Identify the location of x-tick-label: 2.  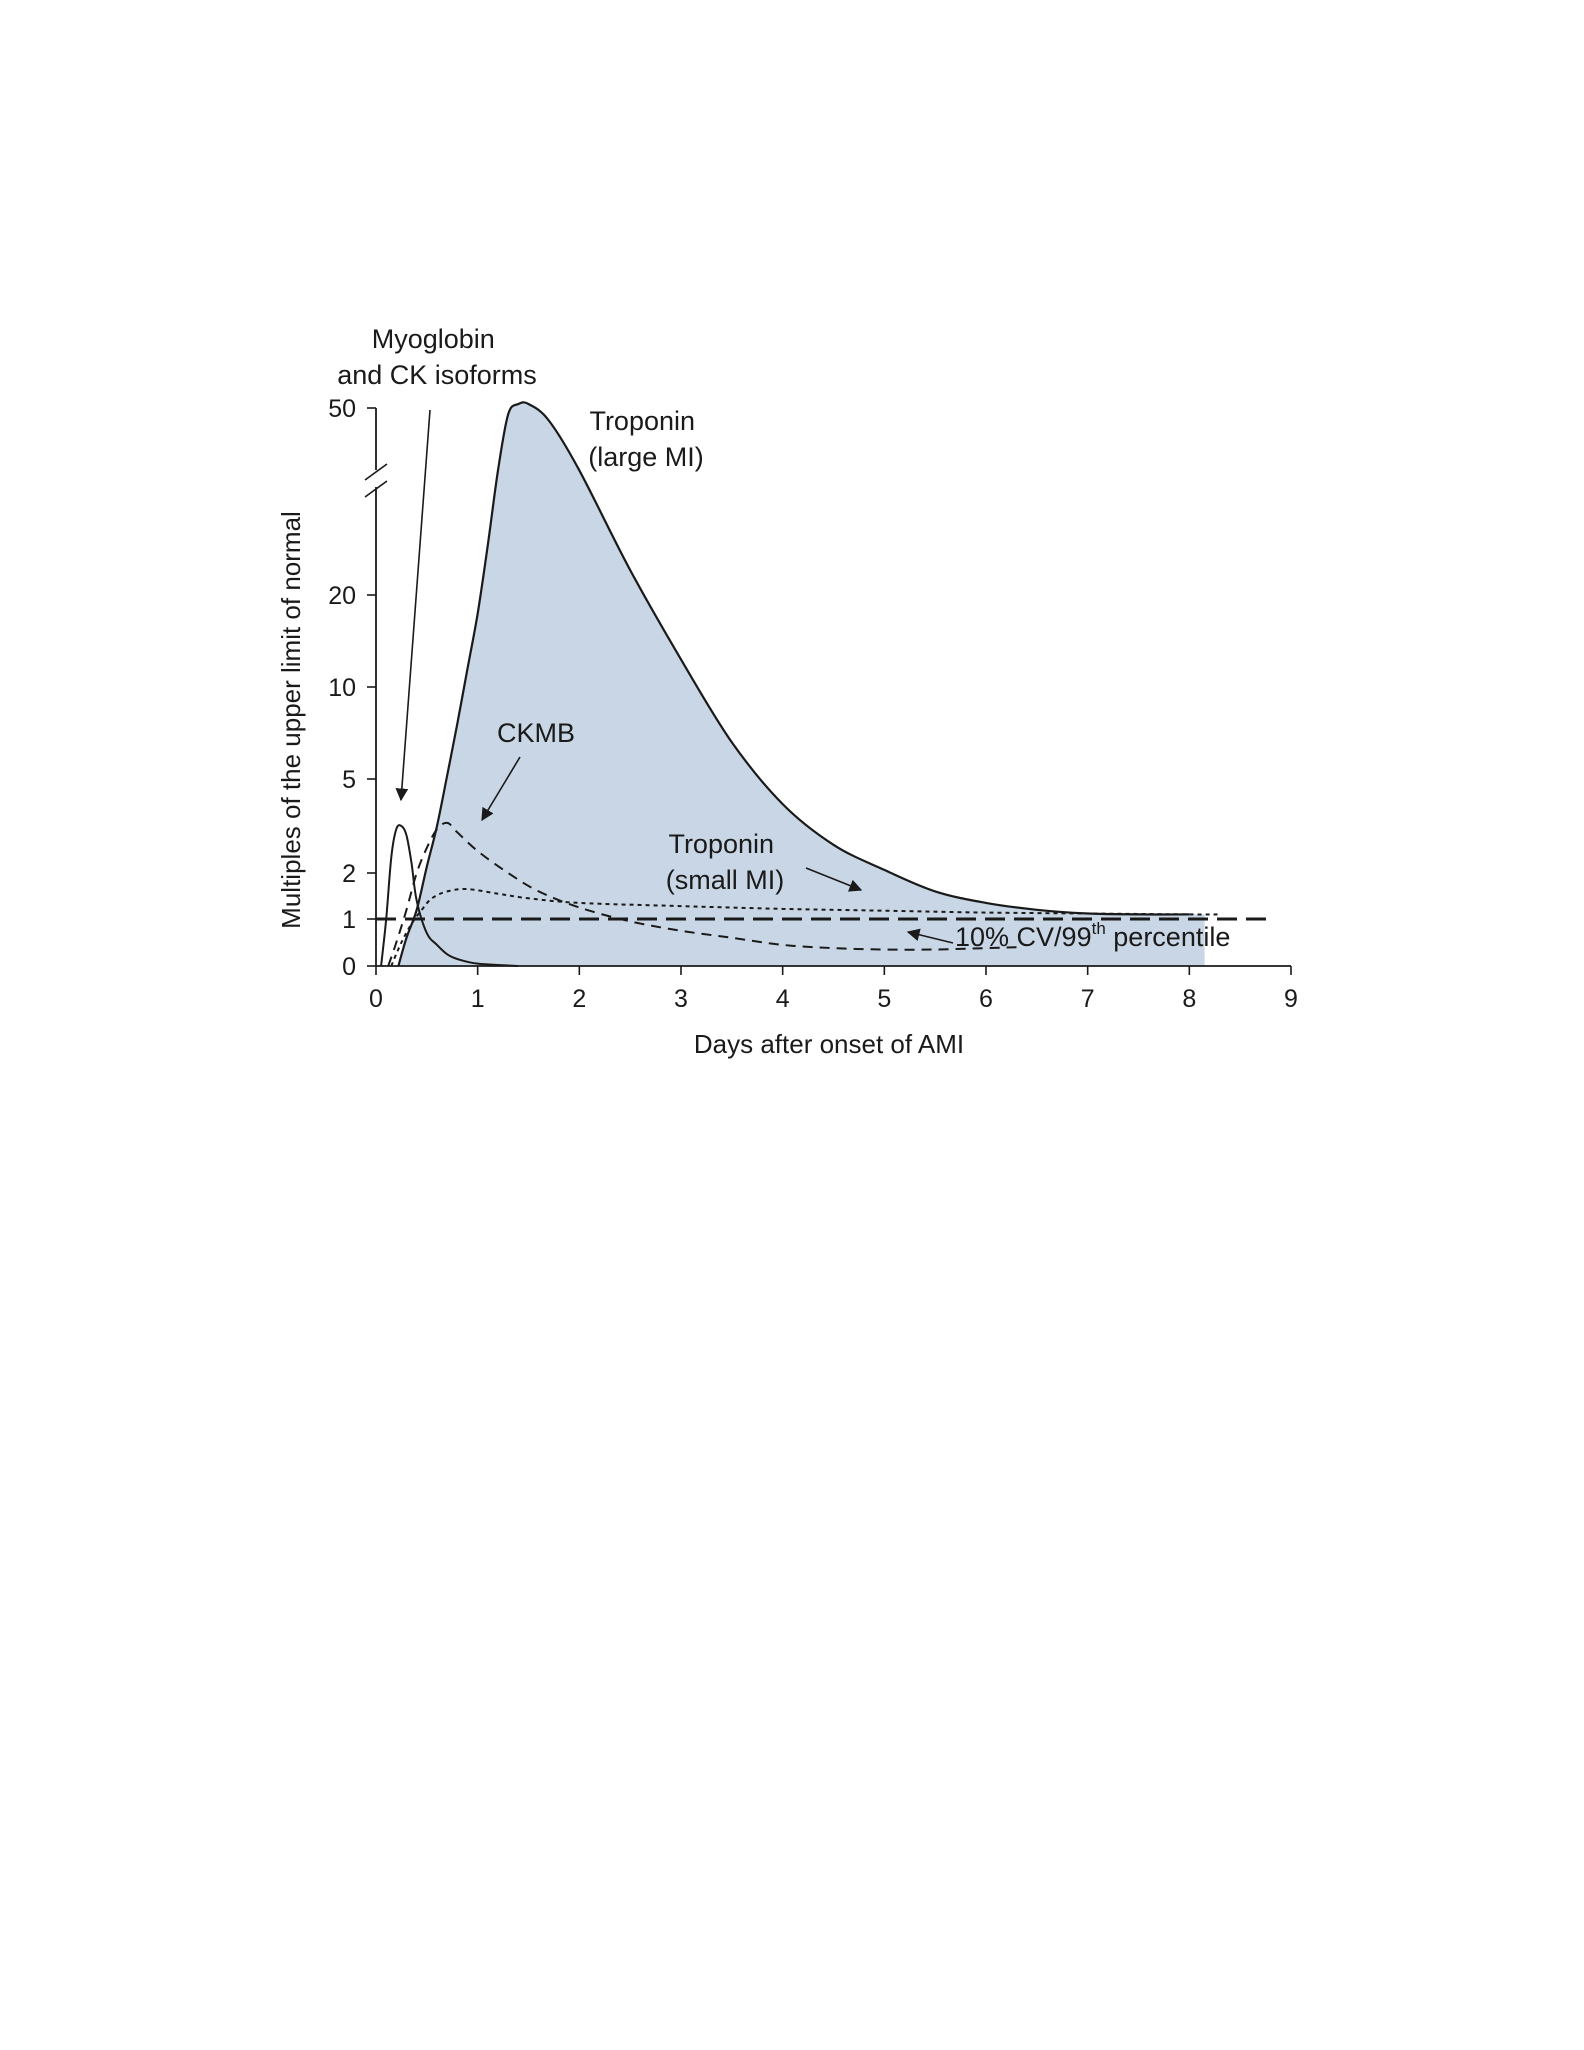
(579, 999).